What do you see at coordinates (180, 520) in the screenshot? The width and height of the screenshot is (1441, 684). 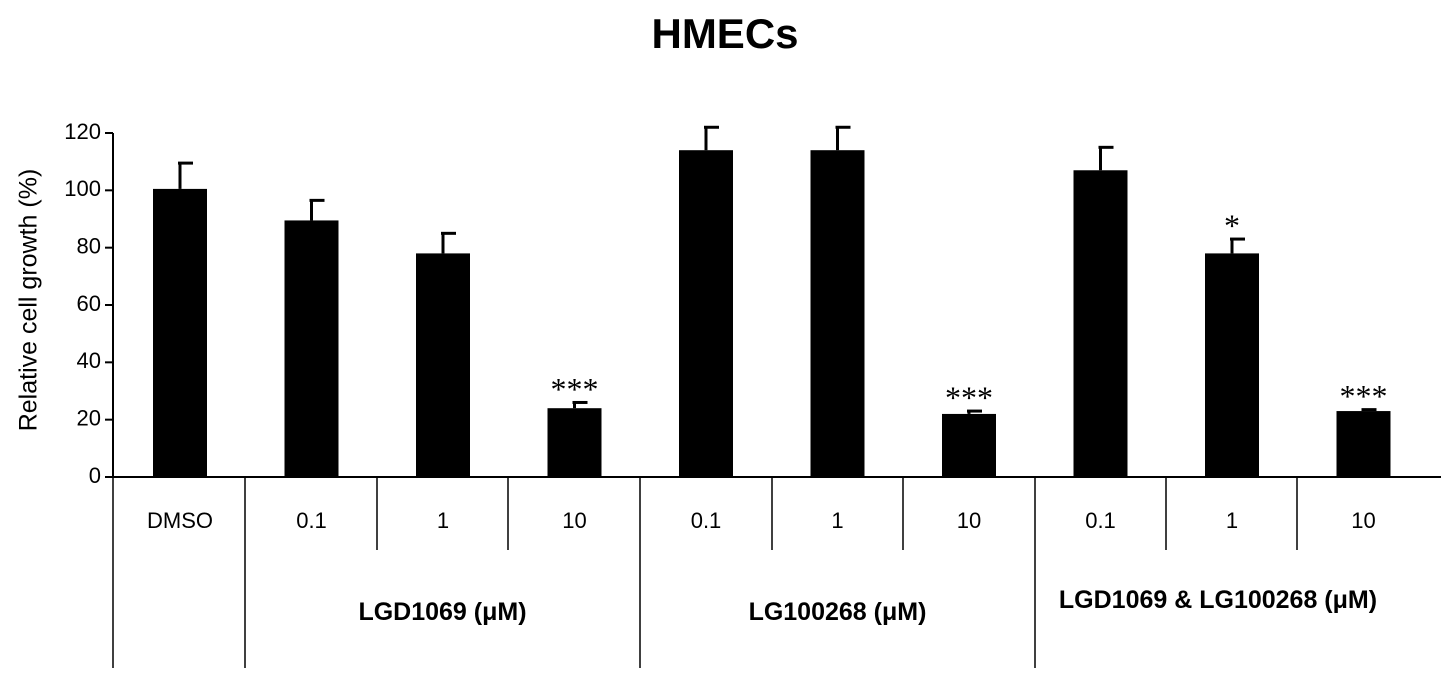 I see `x-tick-label: DMSO` at bounding box center [180, 520].